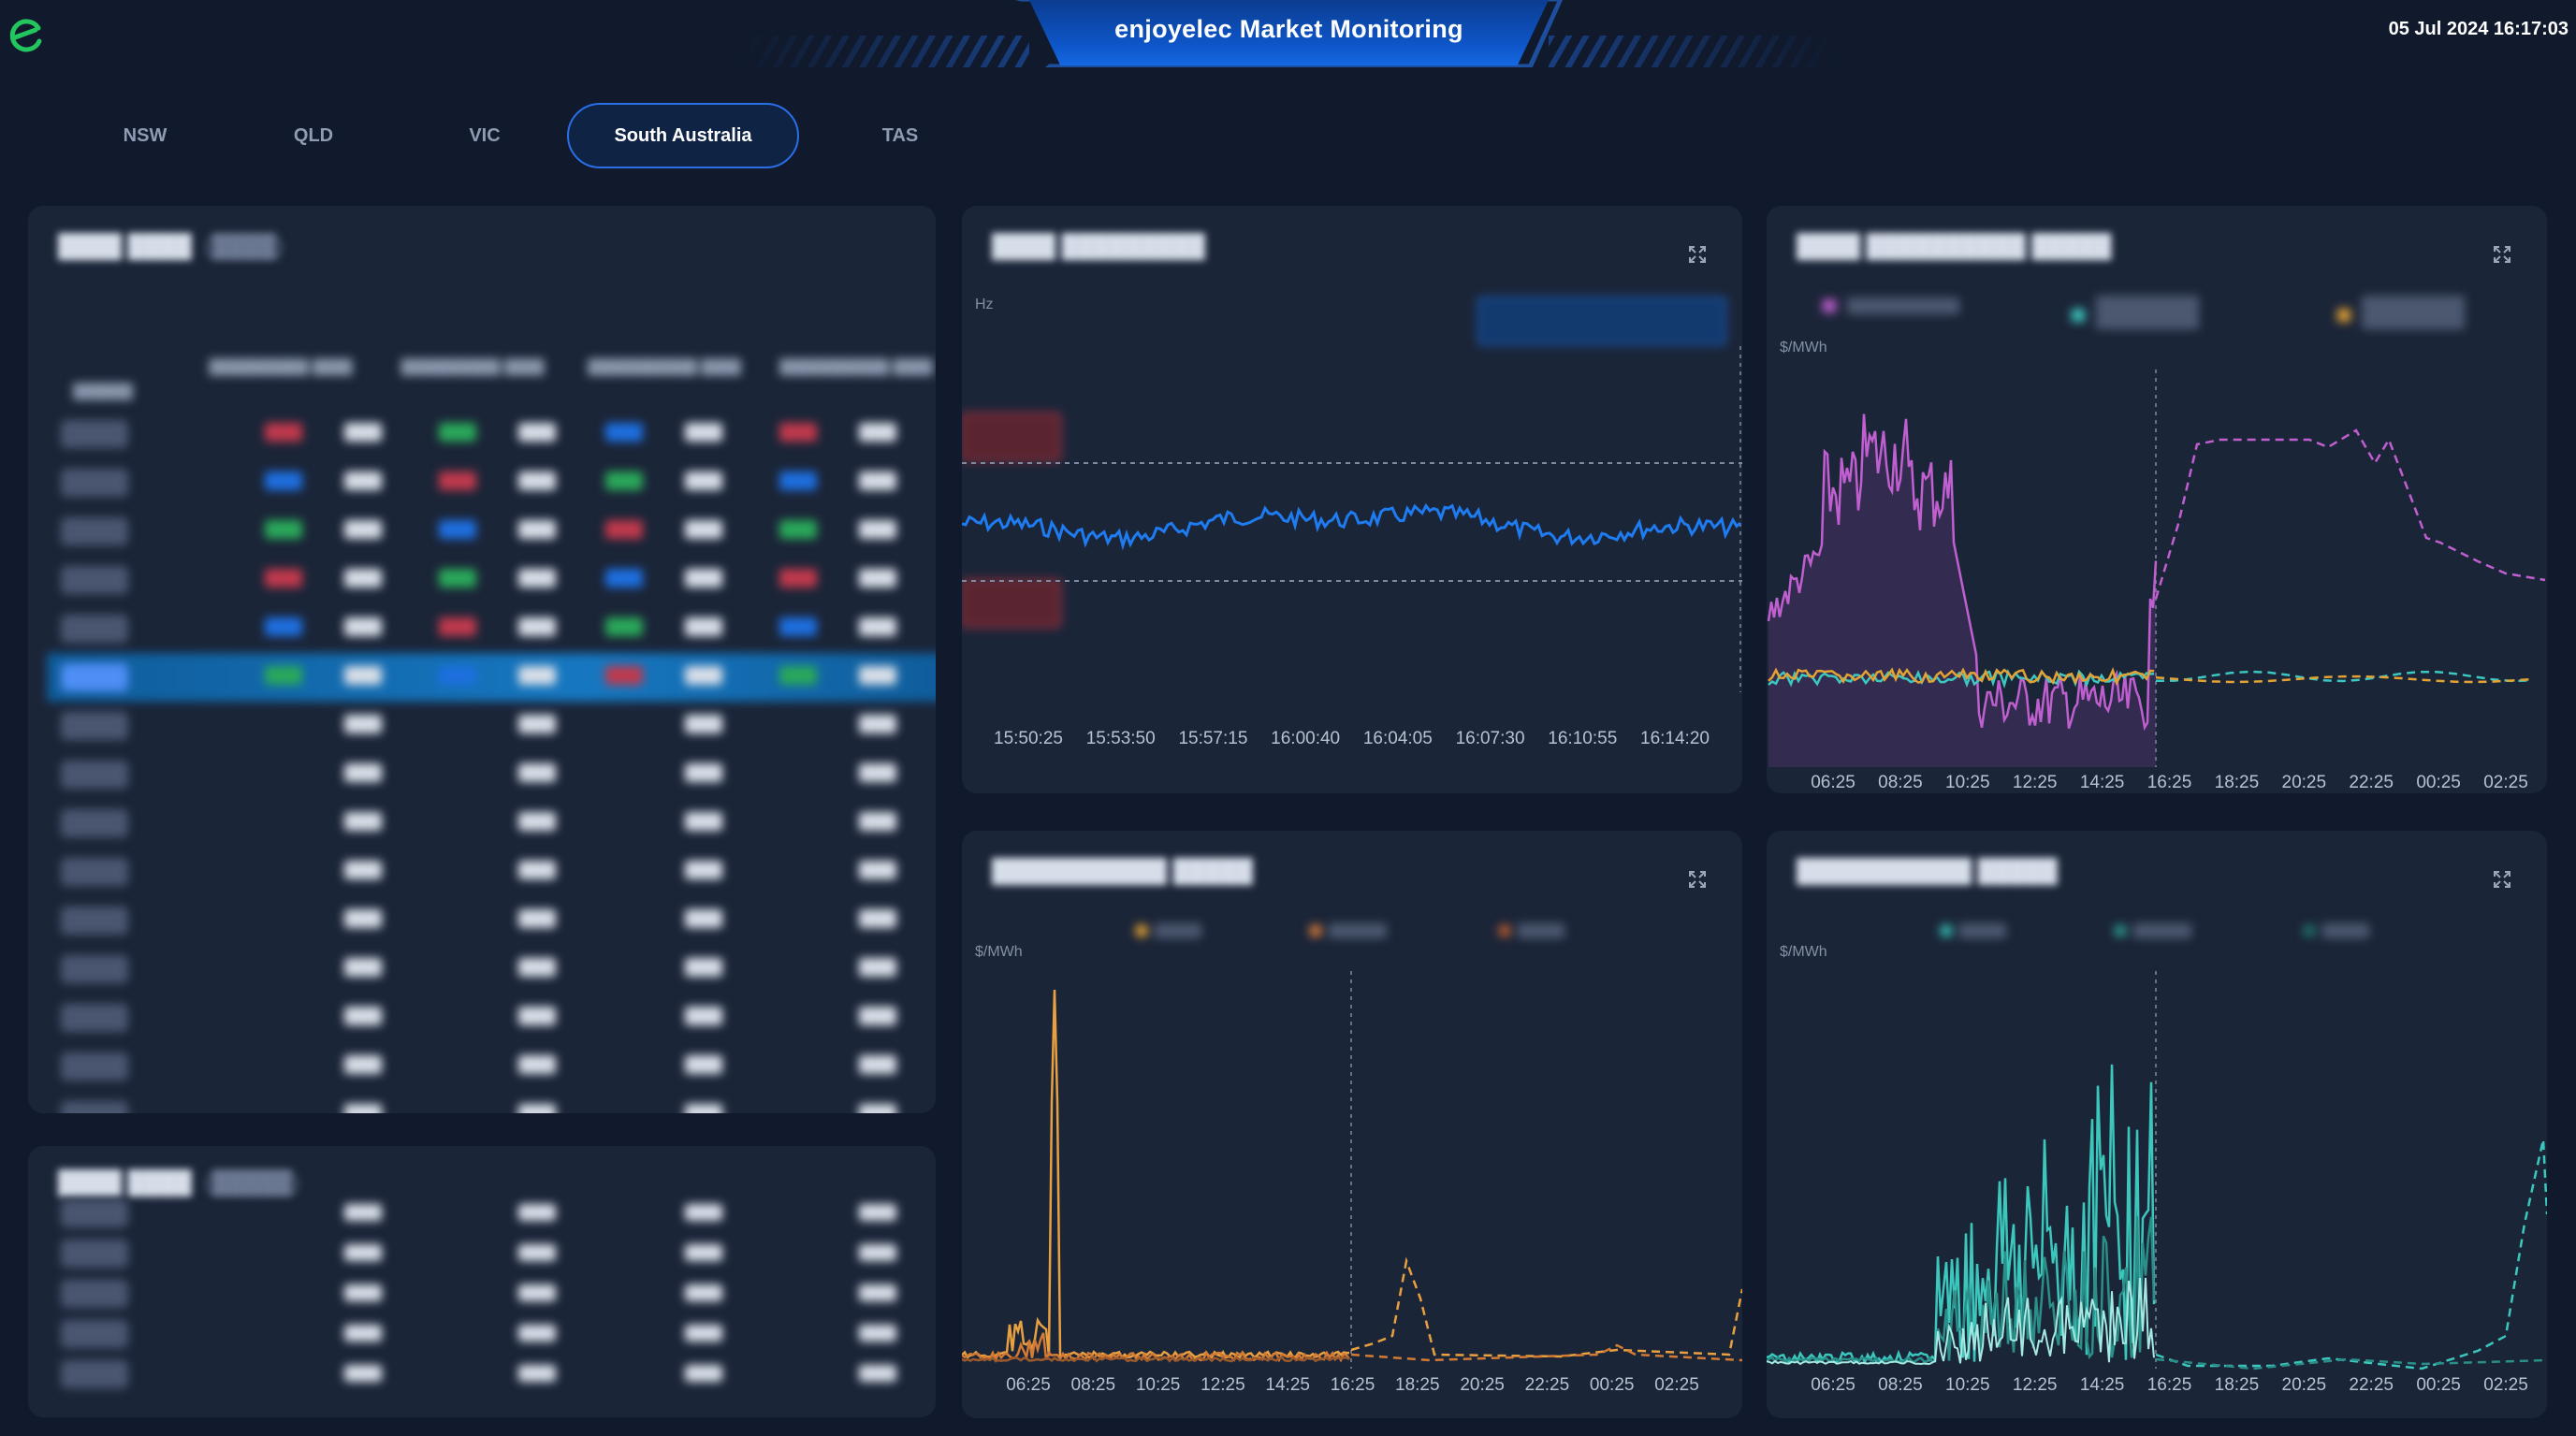 The image size is (2576, 1436). What do you see at coordinates (1694, 52) in the screenshot?
I see `header-decoration-right` at bounding box center [1694, 52].